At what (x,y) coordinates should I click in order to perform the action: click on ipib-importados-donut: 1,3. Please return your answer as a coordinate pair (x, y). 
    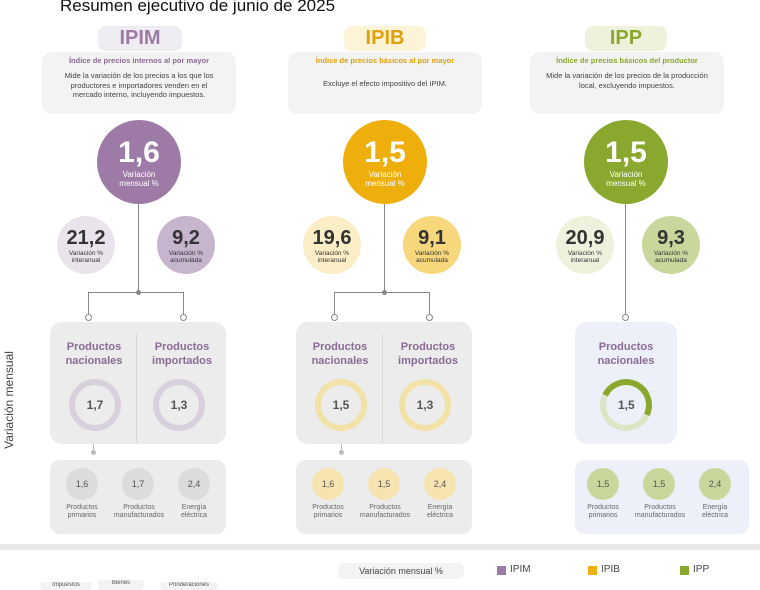
    Looking at the image, I should click on (425, 405).